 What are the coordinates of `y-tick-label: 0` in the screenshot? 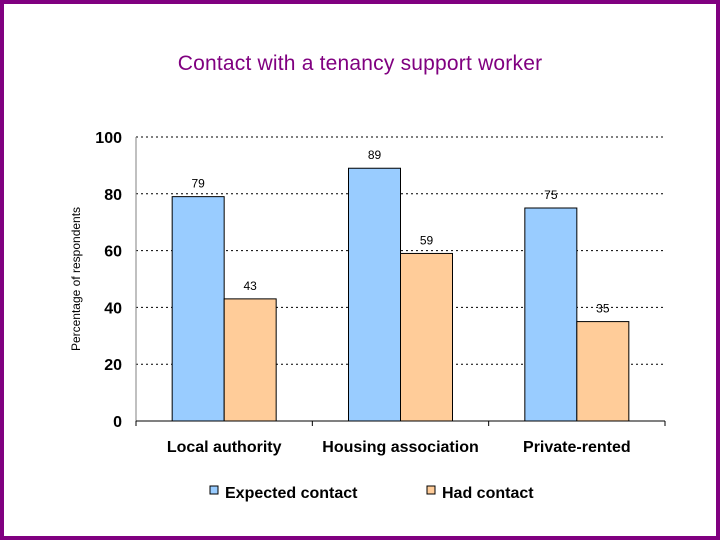 It's located at (117, 422).